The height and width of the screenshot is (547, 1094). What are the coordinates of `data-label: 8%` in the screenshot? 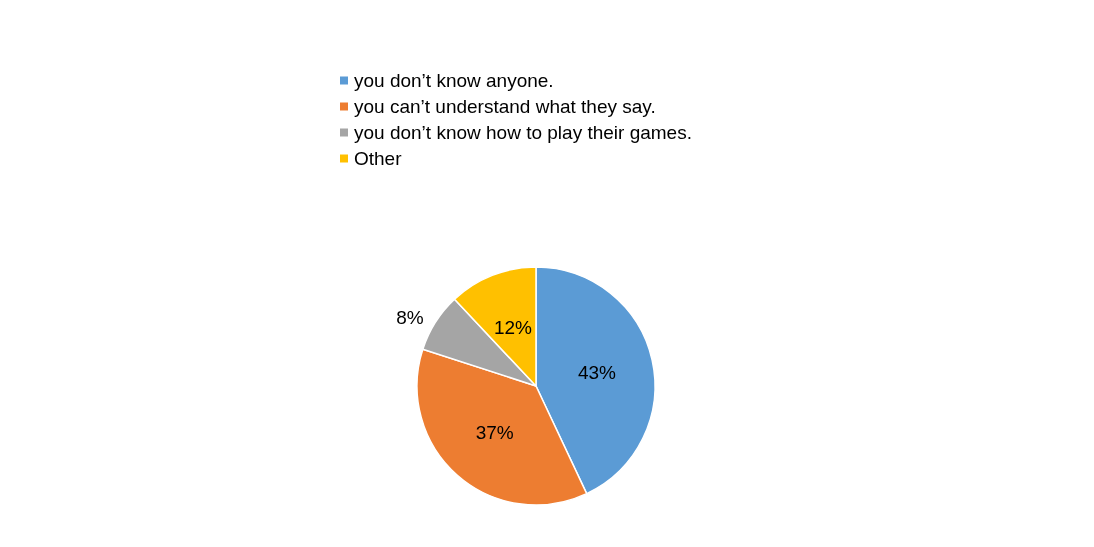 It's located at (410, 318).